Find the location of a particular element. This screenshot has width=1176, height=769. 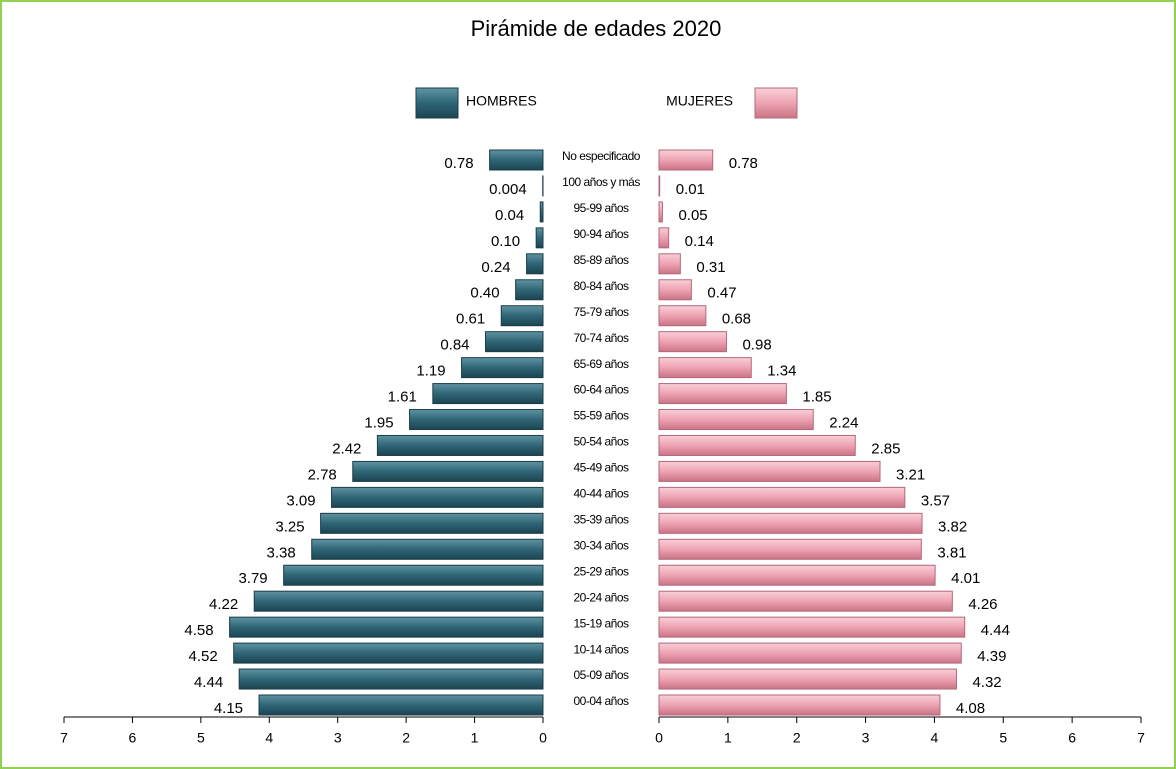

category-label: No especificado is located at coordinates (601, 156).